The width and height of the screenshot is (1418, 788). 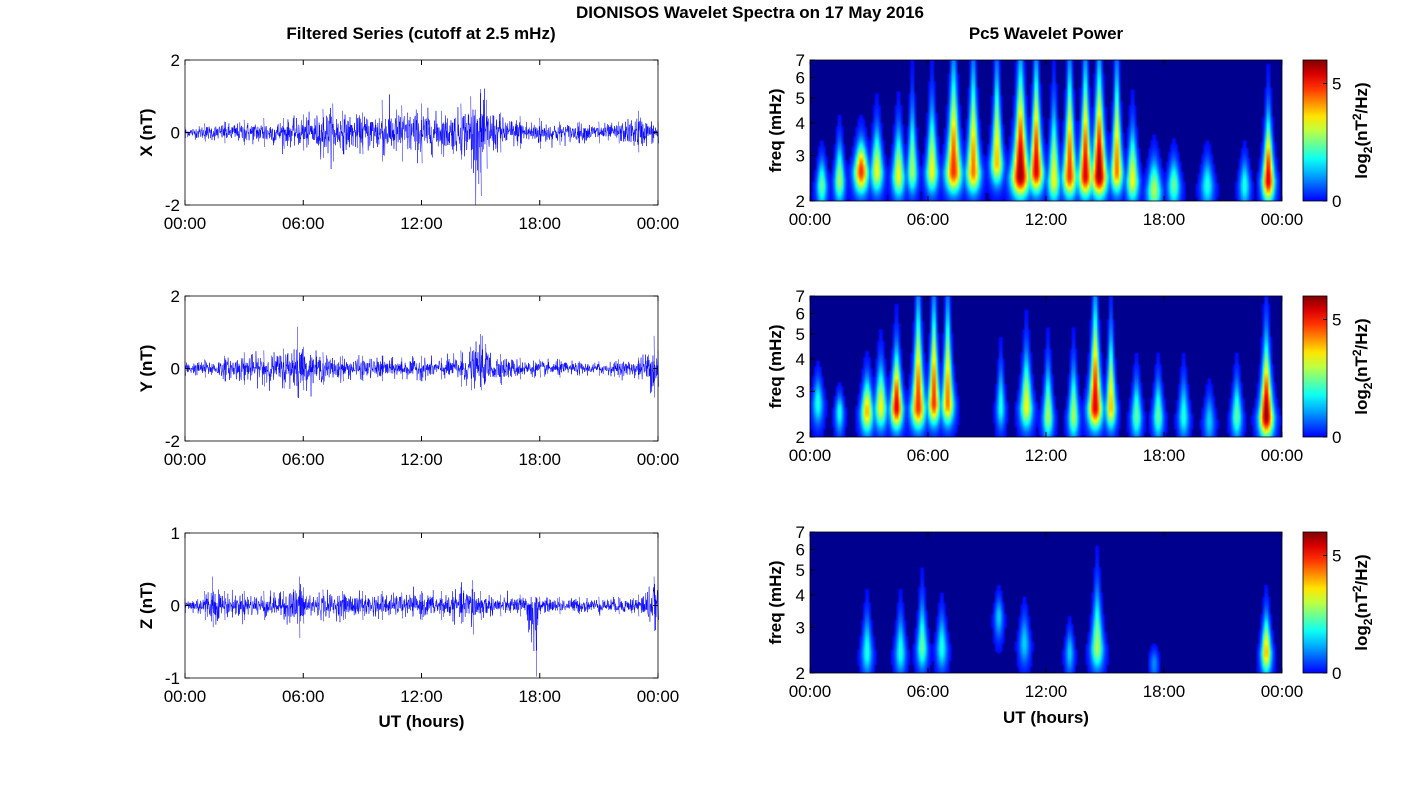 What do you see at coordinates (1046, 219) in the screenshot?
I see `spectrogram-x-xtick-label: 12:00` at bounding box center [1046, 219].